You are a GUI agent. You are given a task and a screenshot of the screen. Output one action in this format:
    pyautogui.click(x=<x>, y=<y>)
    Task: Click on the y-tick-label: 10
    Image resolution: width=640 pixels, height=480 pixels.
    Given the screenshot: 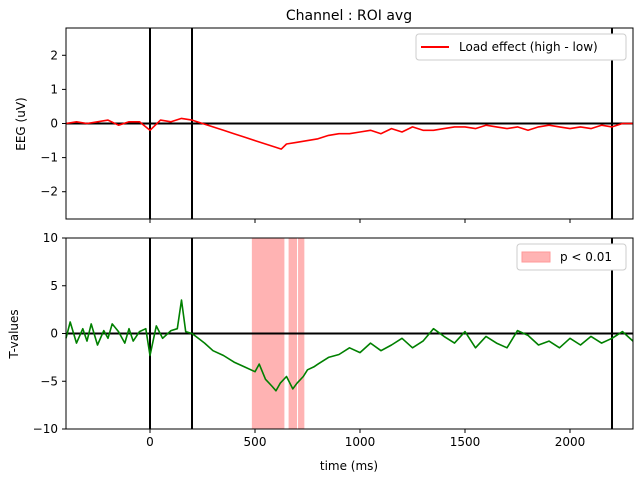 What is the action you would take?
    pyautogui.click(x=50, y=238)
    